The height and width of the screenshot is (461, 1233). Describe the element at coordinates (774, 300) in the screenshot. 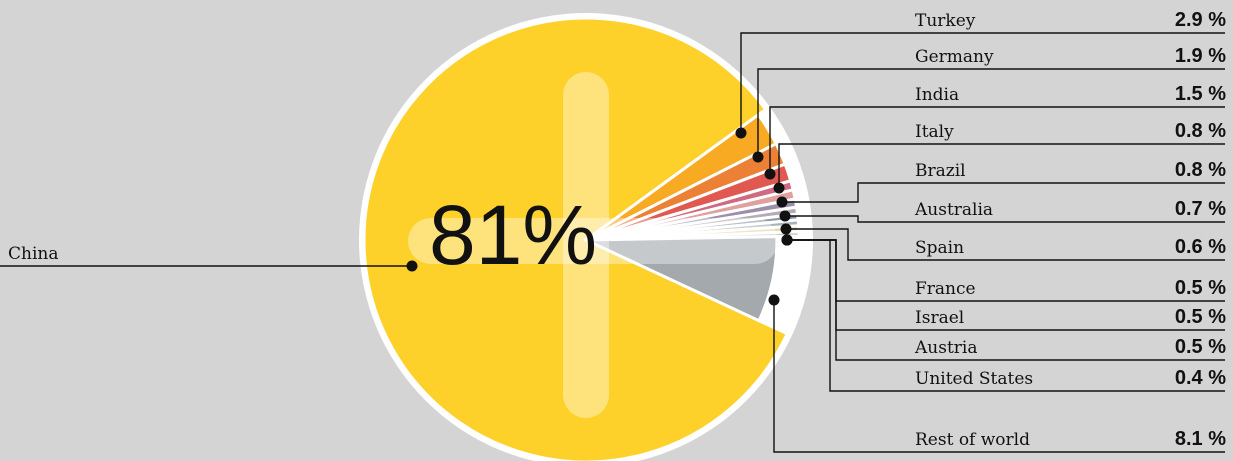

I see `leader-dot-rest-of-world` at that location.